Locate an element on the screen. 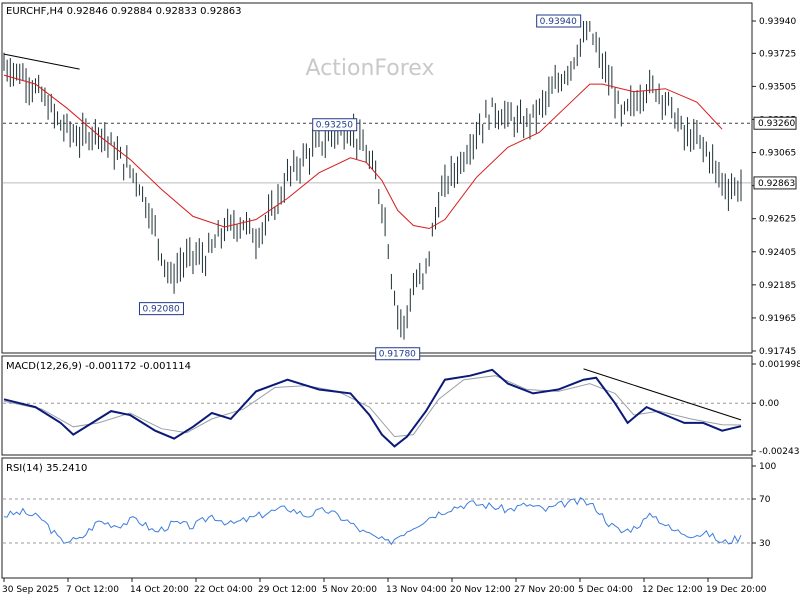 This screenshot has width=800, height=600. time-tick-label: 27 Nov 20:00 is located at coordinates (544, 590).